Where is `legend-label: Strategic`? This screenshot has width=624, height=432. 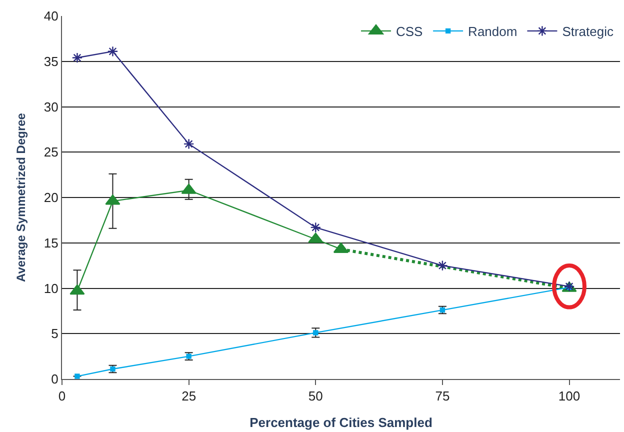 legend-label: Strategic is located at coordinates (588, 32).